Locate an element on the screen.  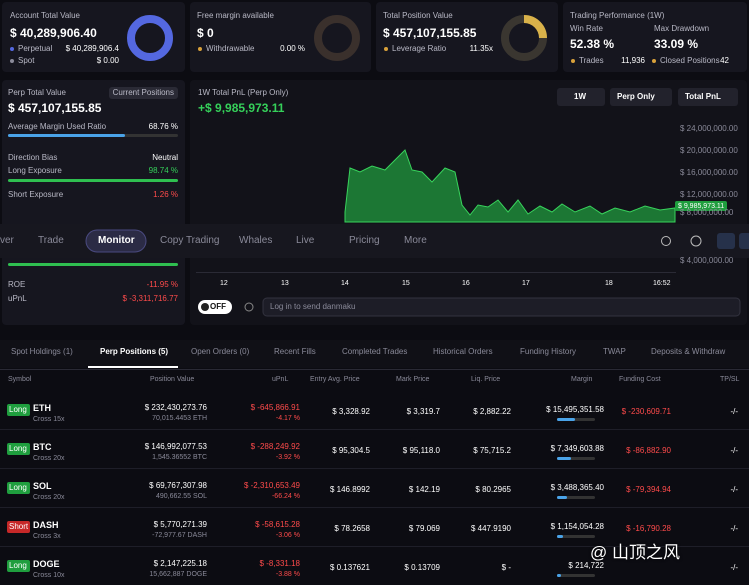
side-label: Long is located at coordinates (18, 409).